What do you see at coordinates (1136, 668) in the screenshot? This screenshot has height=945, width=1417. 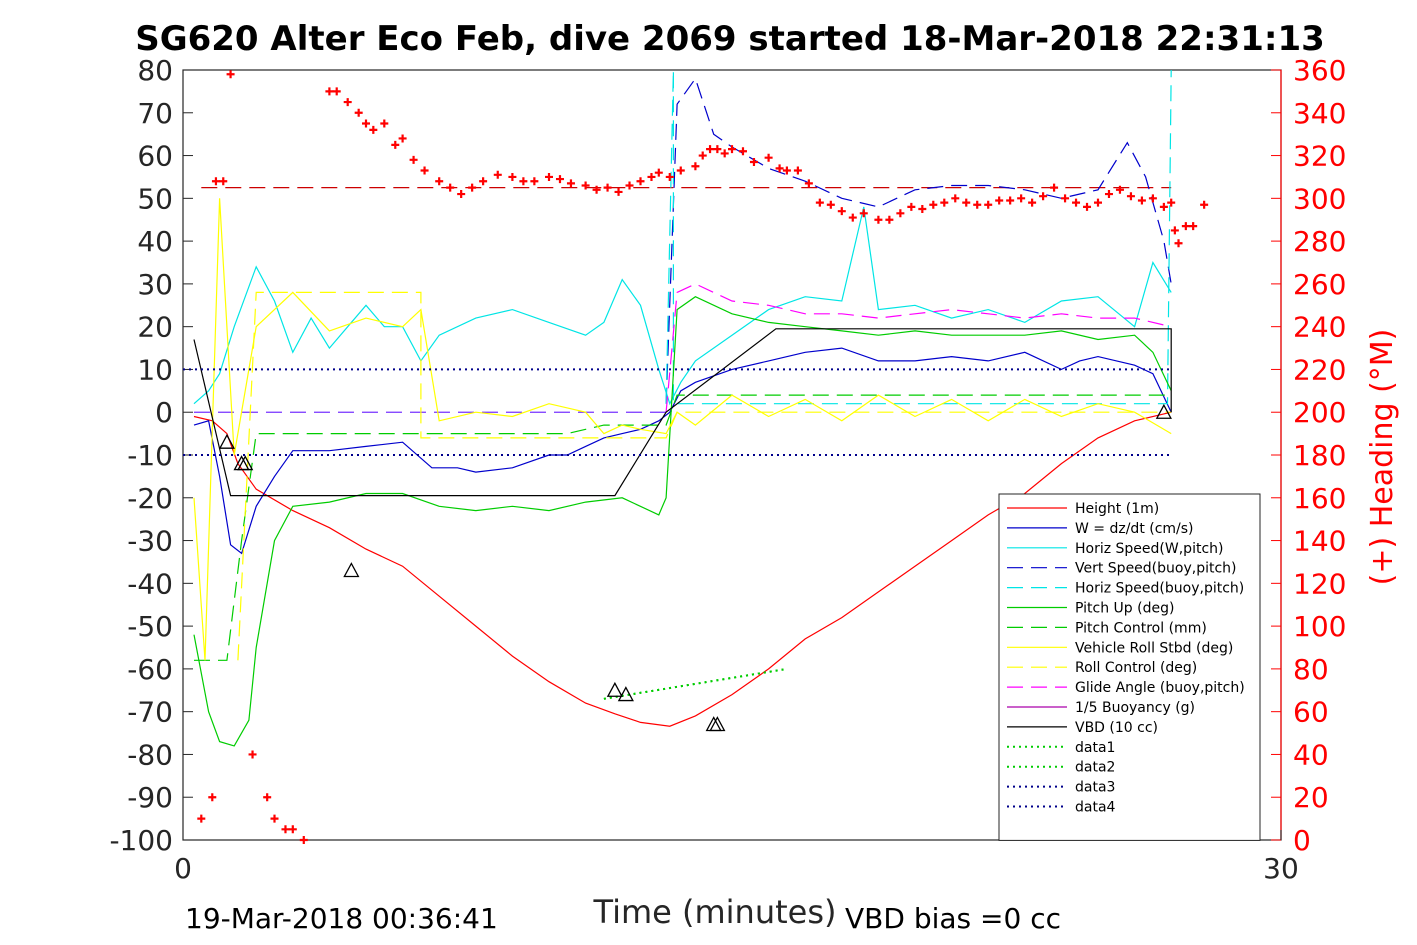 I see `legend-label: Roll Control (deg)` at bounding box center [1136, 668].